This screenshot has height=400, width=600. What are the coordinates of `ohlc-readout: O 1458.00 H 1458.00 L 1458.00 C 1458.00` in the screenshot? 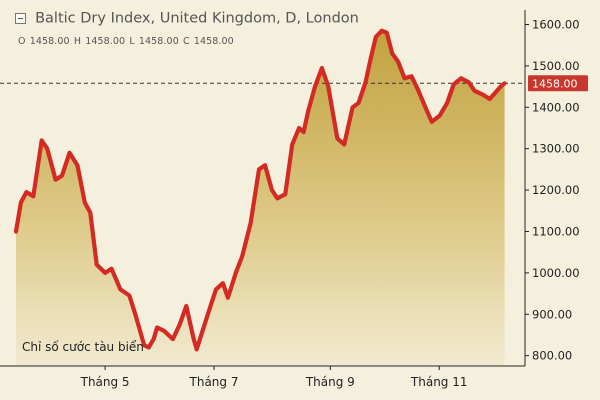 It's located at (126, 41).